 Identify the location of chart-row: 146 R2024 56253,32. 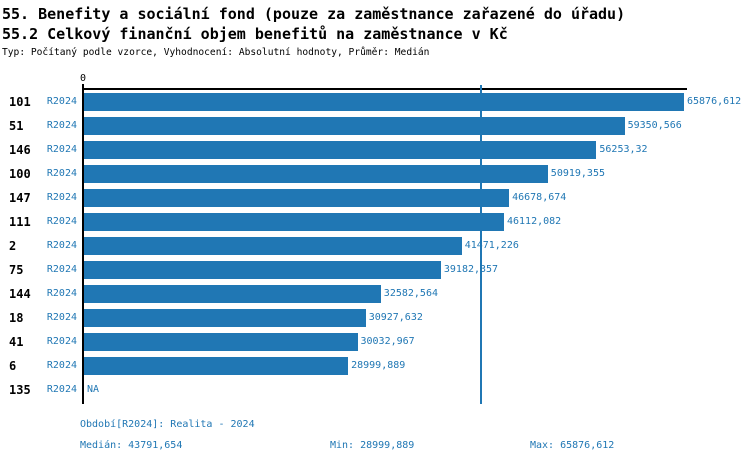
(375, 150).